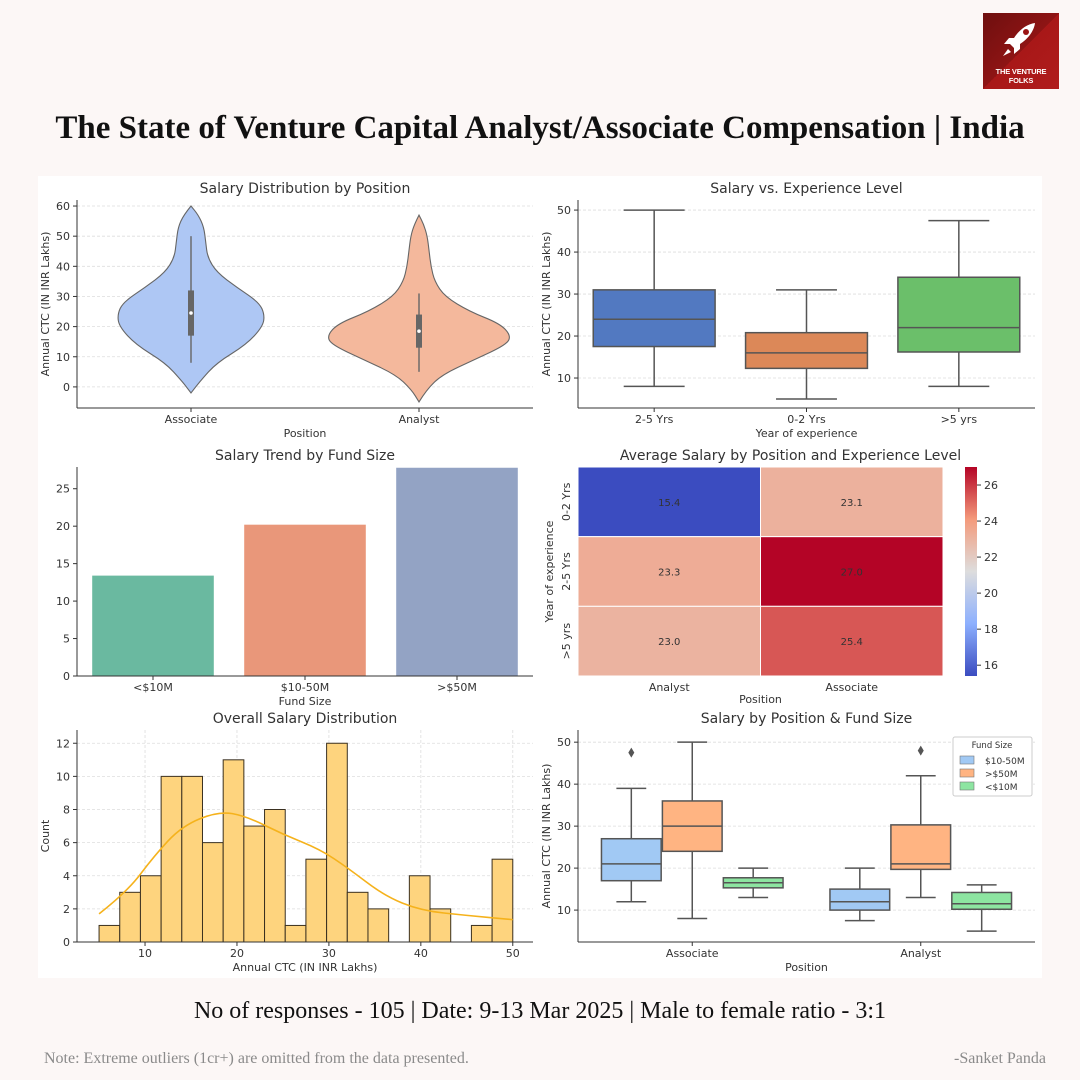 Image resolution: width=1080 pixels, height=1080 pixels. What do you see at coordinates (1001, 775) in the screenshot?
I see `legend-entry: >$50M` at bounding box center [1001, 775].